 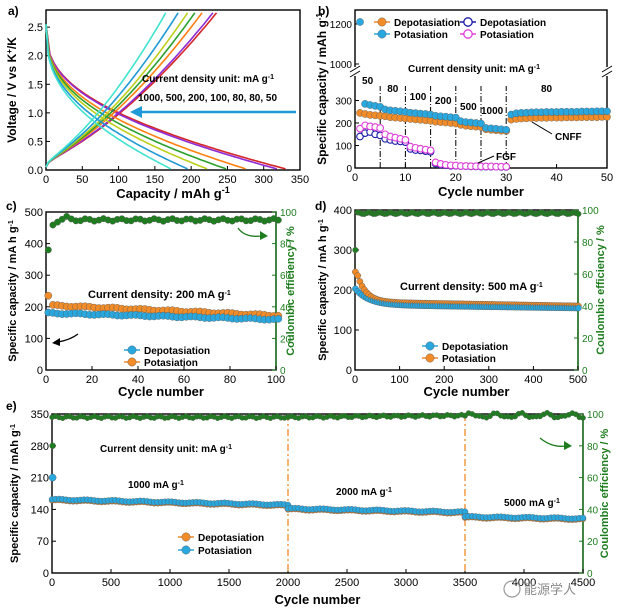 What do you see at coordinates (13, 291) in the screenshot?
I see `panel-c-y-axis-title: Specific capacity / mA h g-1` at bounding box center [13, 291].